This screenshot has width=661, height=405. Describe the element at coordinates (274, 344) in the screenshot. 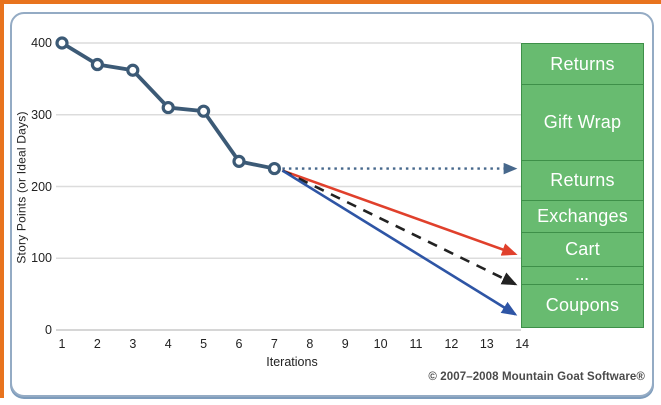

I see `x-tick-label: 7` at that location.